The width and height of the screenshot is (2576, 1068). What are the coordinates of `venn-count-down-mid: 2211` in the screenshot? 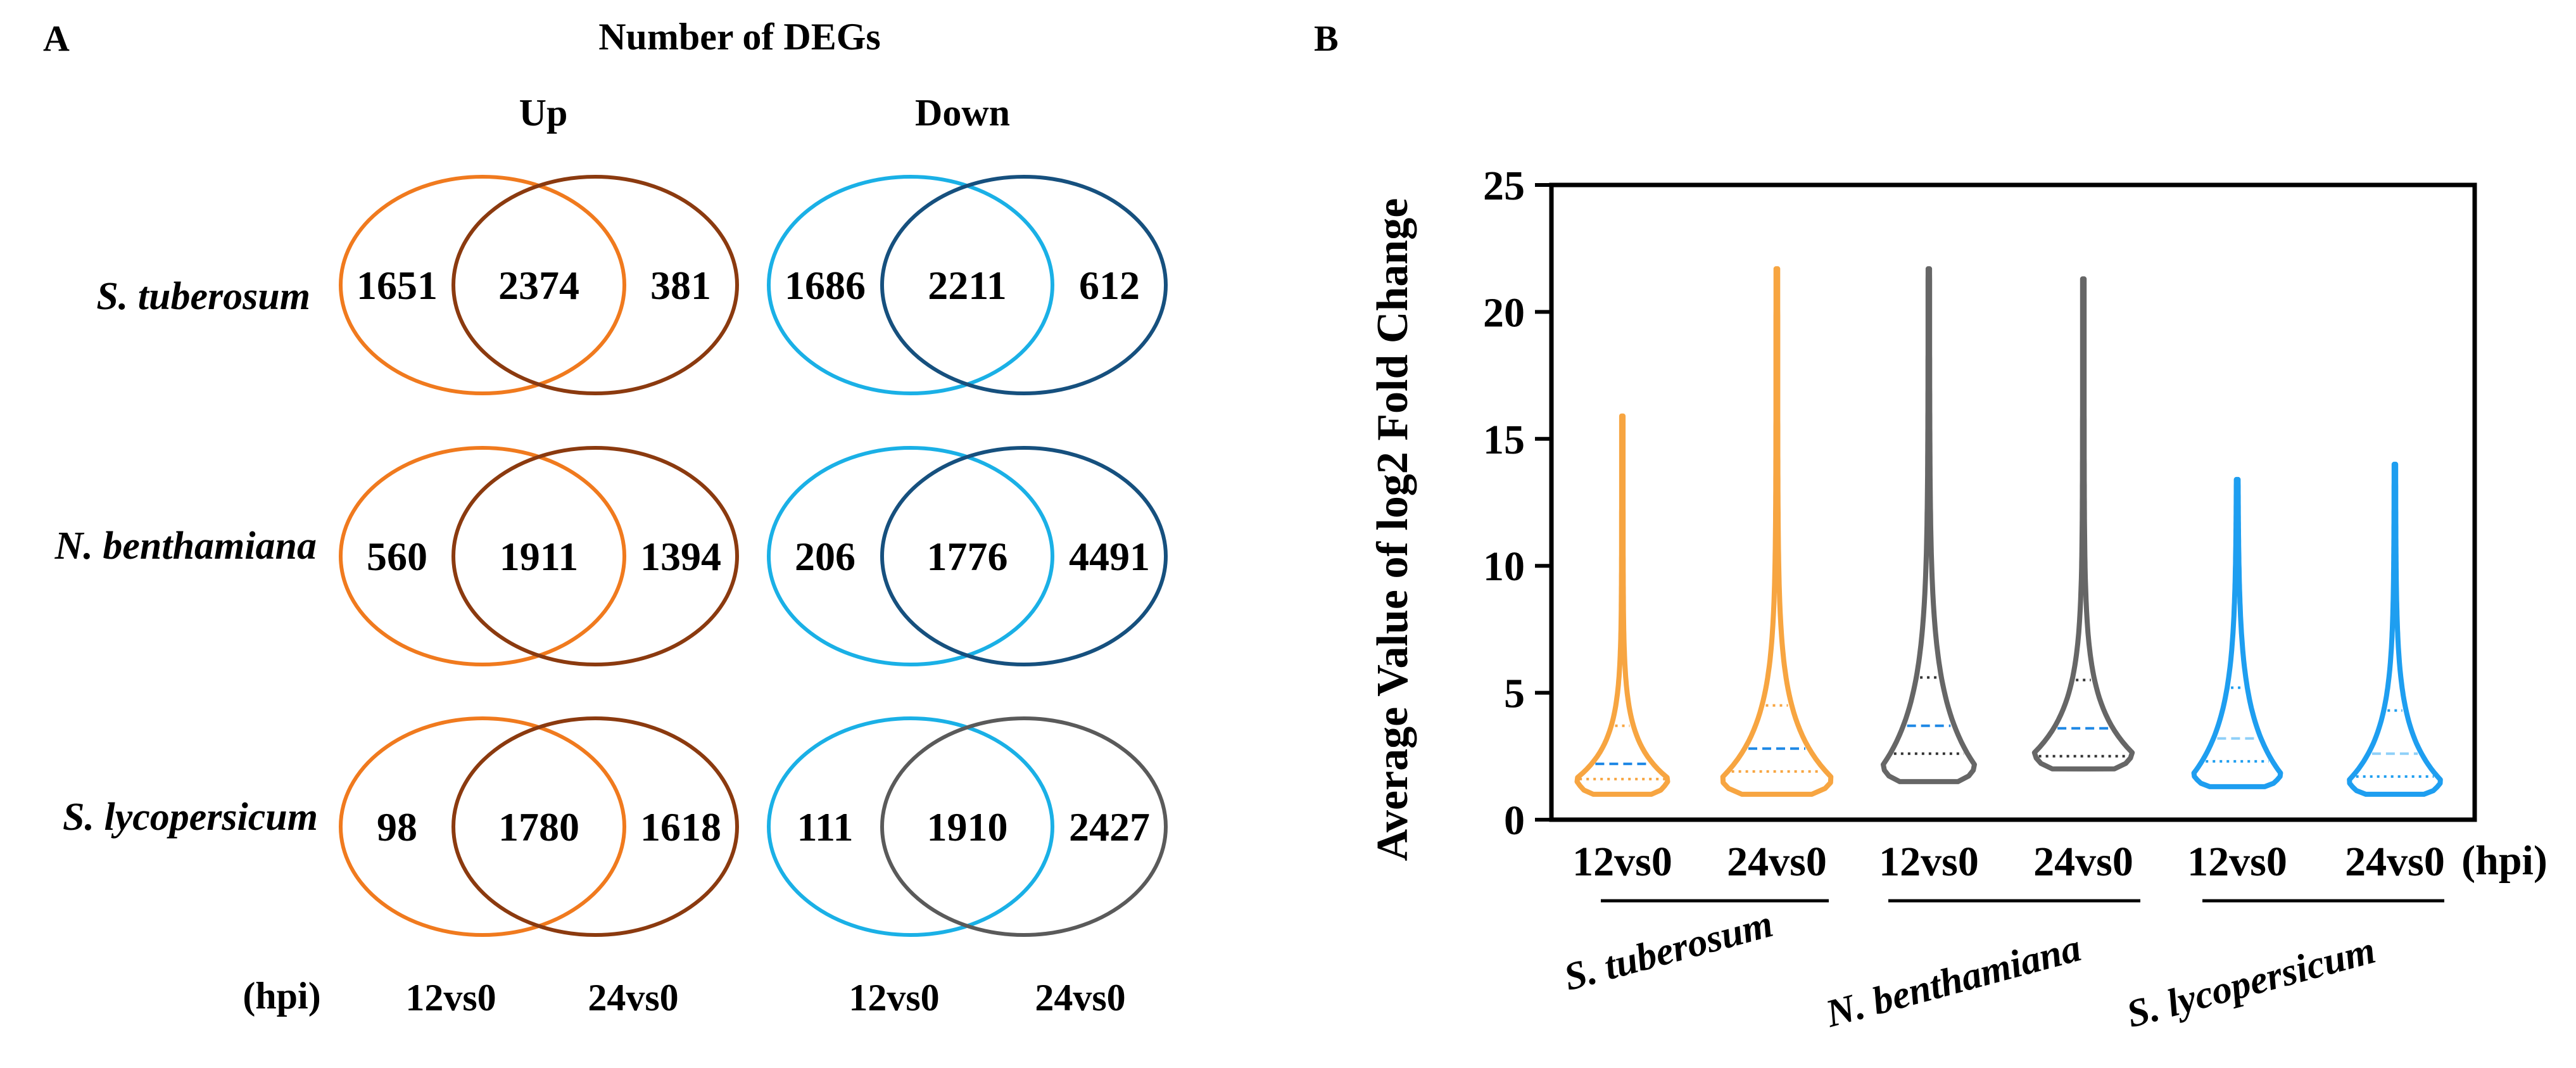 It's located at (967, 285).